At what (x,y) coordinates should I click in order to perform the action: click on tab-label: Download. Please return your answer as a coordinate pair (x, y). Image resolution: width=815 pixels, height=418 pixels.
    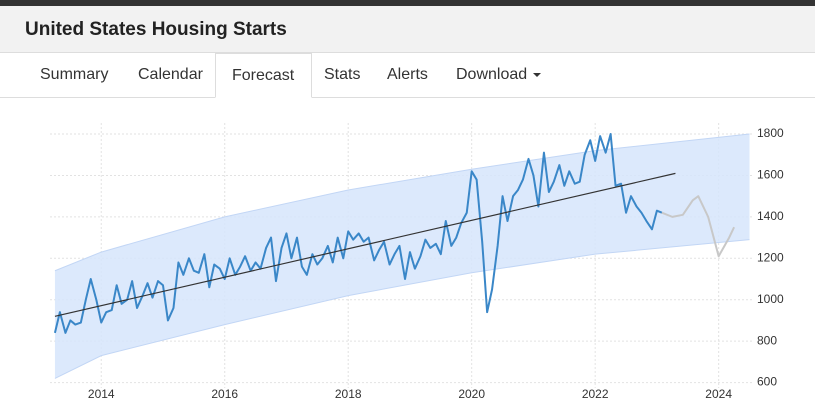
    Looking at the image, I should click on (492, 74).